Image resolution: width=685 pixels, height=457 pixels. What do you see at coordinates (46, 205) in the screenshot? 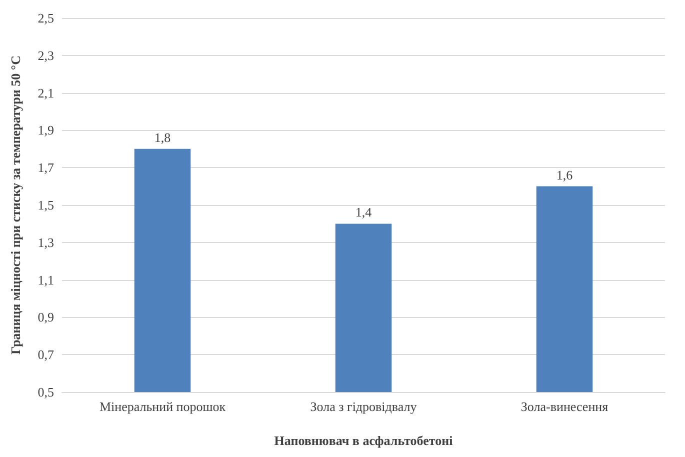
I see `y-tick-label: 1,5` at bounding box center [46, 205].